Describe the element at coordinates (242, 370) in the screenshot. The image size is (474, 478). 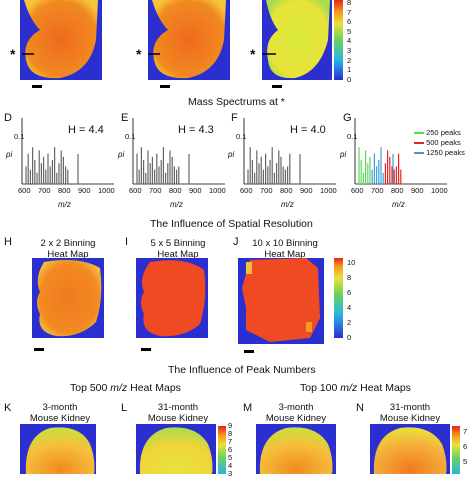
I see `peak-title: The Influence of Peak Numbers` at that location.